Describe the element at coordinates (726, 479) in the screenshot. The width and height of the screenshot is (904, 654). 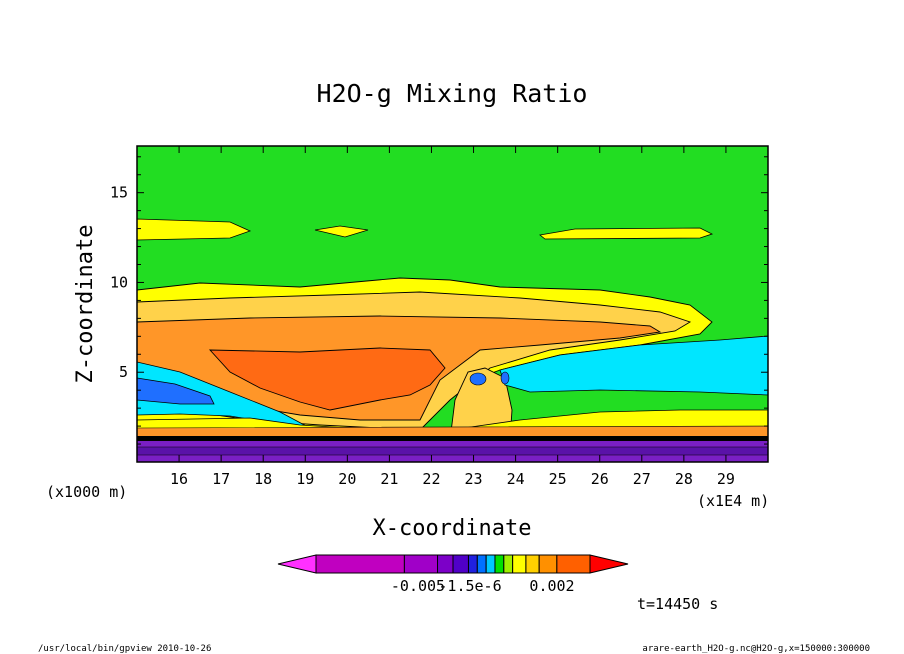
I see `x-tick-label: 29` at that location.